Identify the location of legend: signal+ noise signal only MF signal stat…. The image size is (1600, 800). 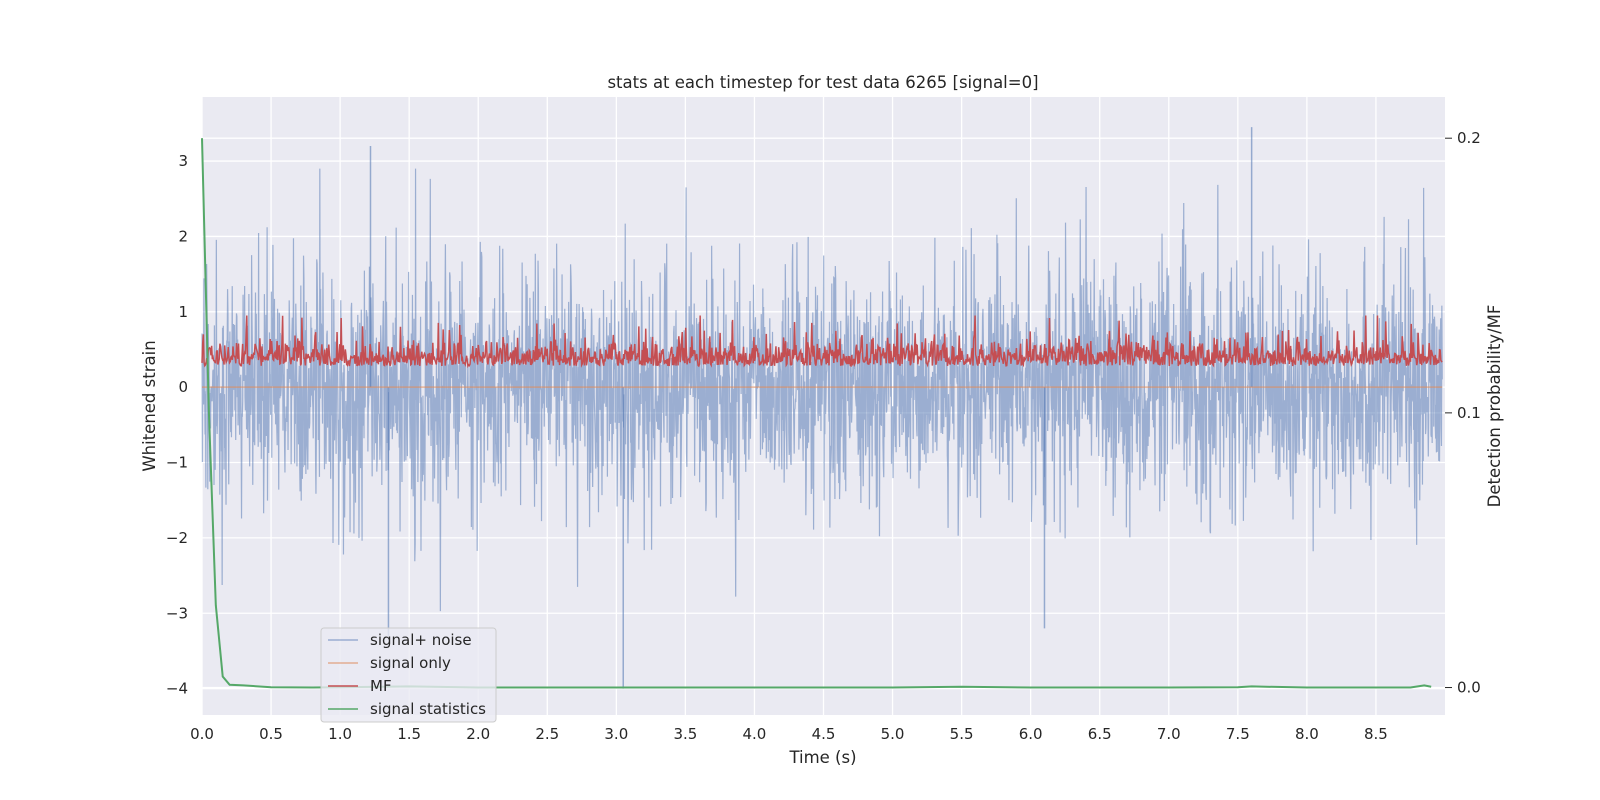
(408, 675).